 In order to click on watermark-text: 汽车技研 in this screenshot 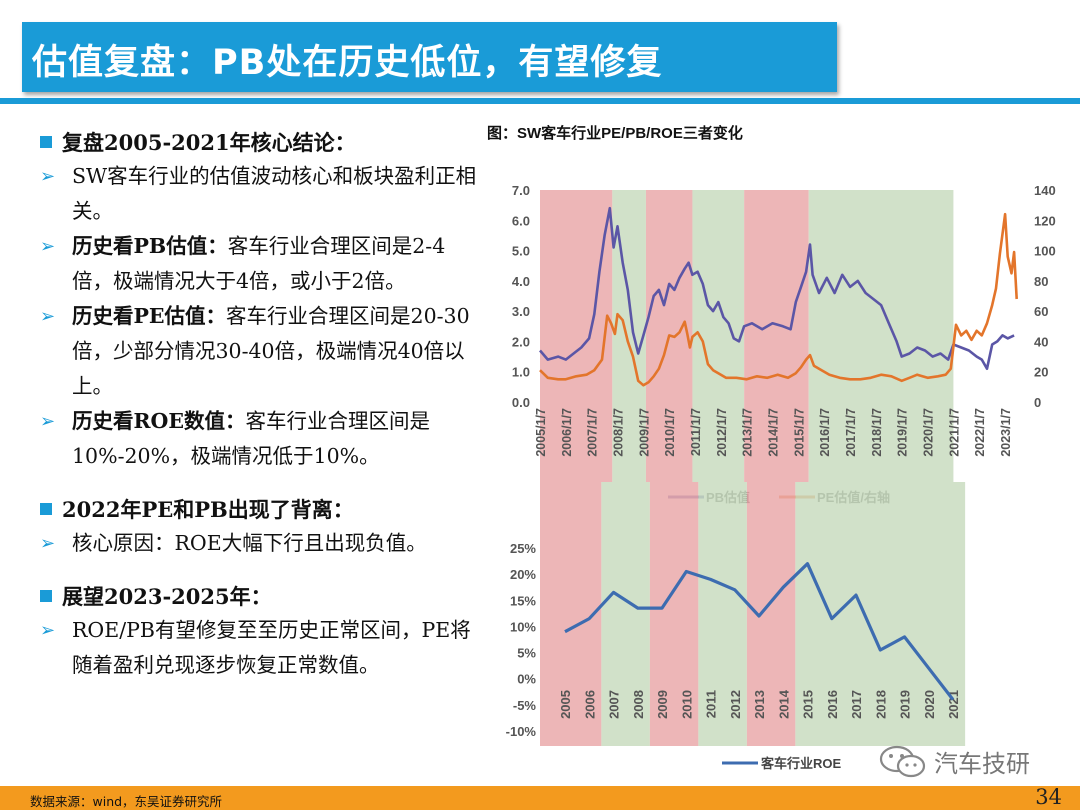, I will do `click(982, 764)`.